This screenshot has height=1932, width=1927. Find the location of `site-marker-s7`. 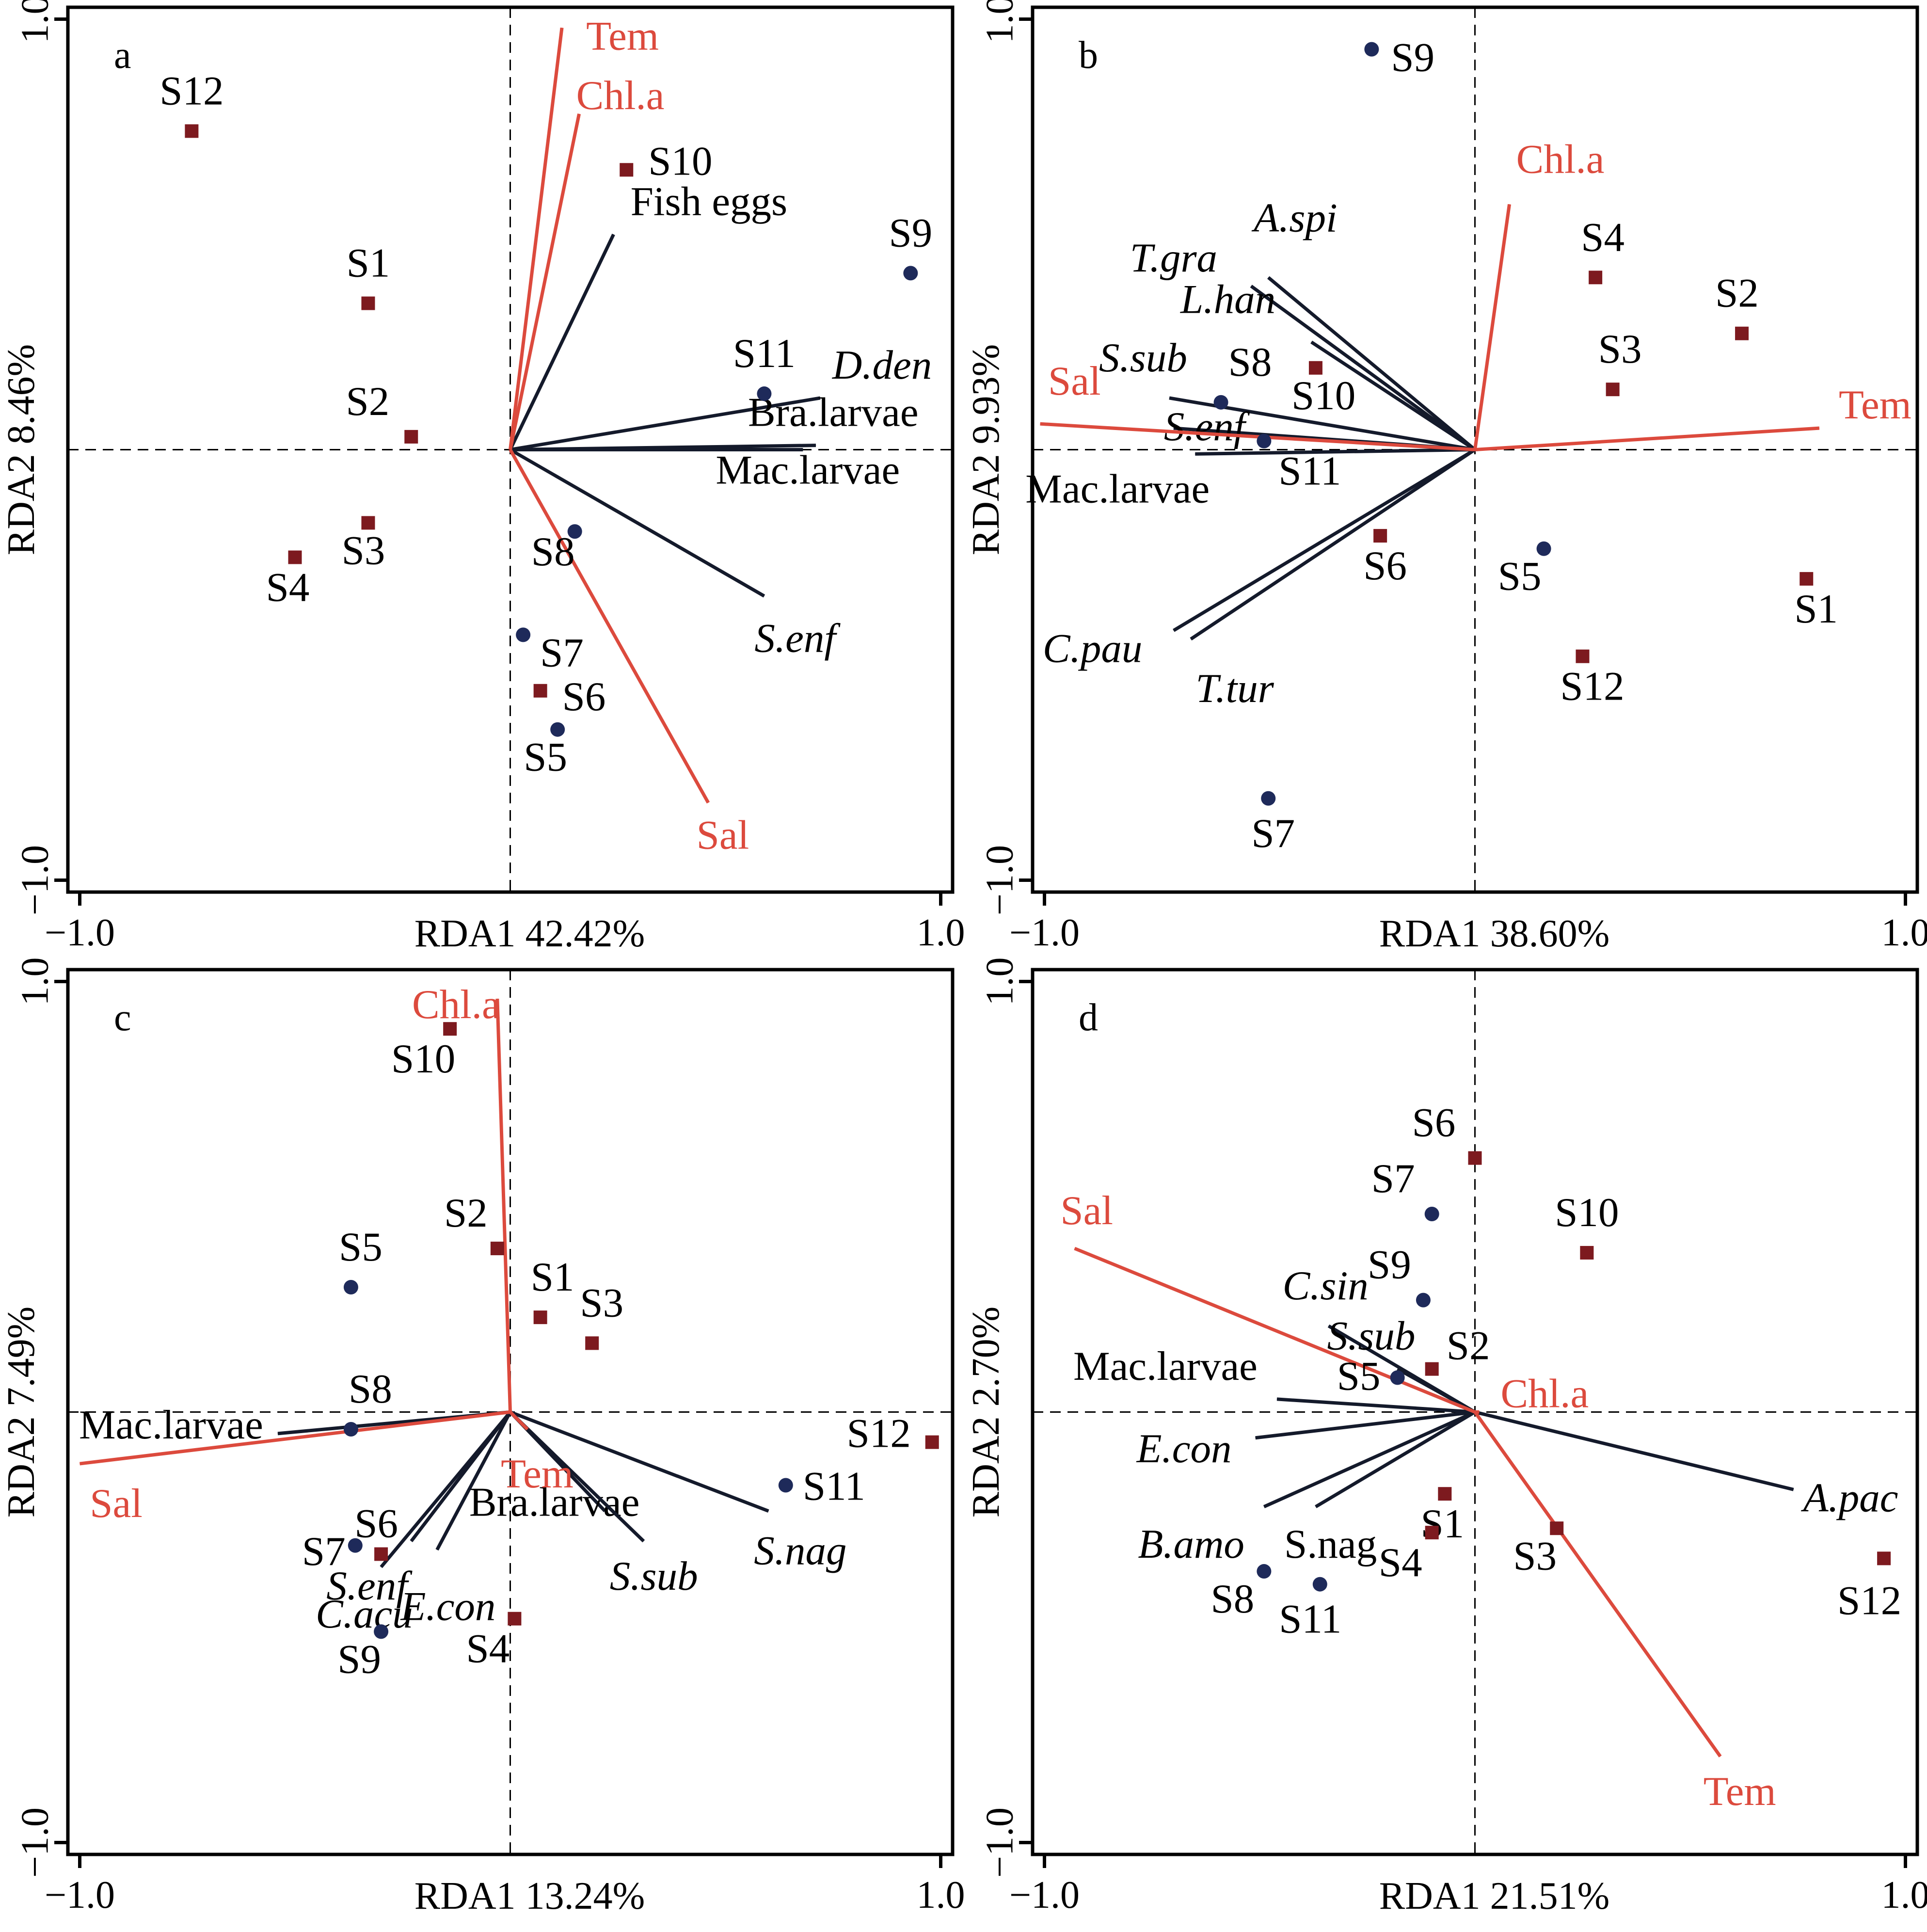

site-marker-s7 is located at coordinates (524, 635).